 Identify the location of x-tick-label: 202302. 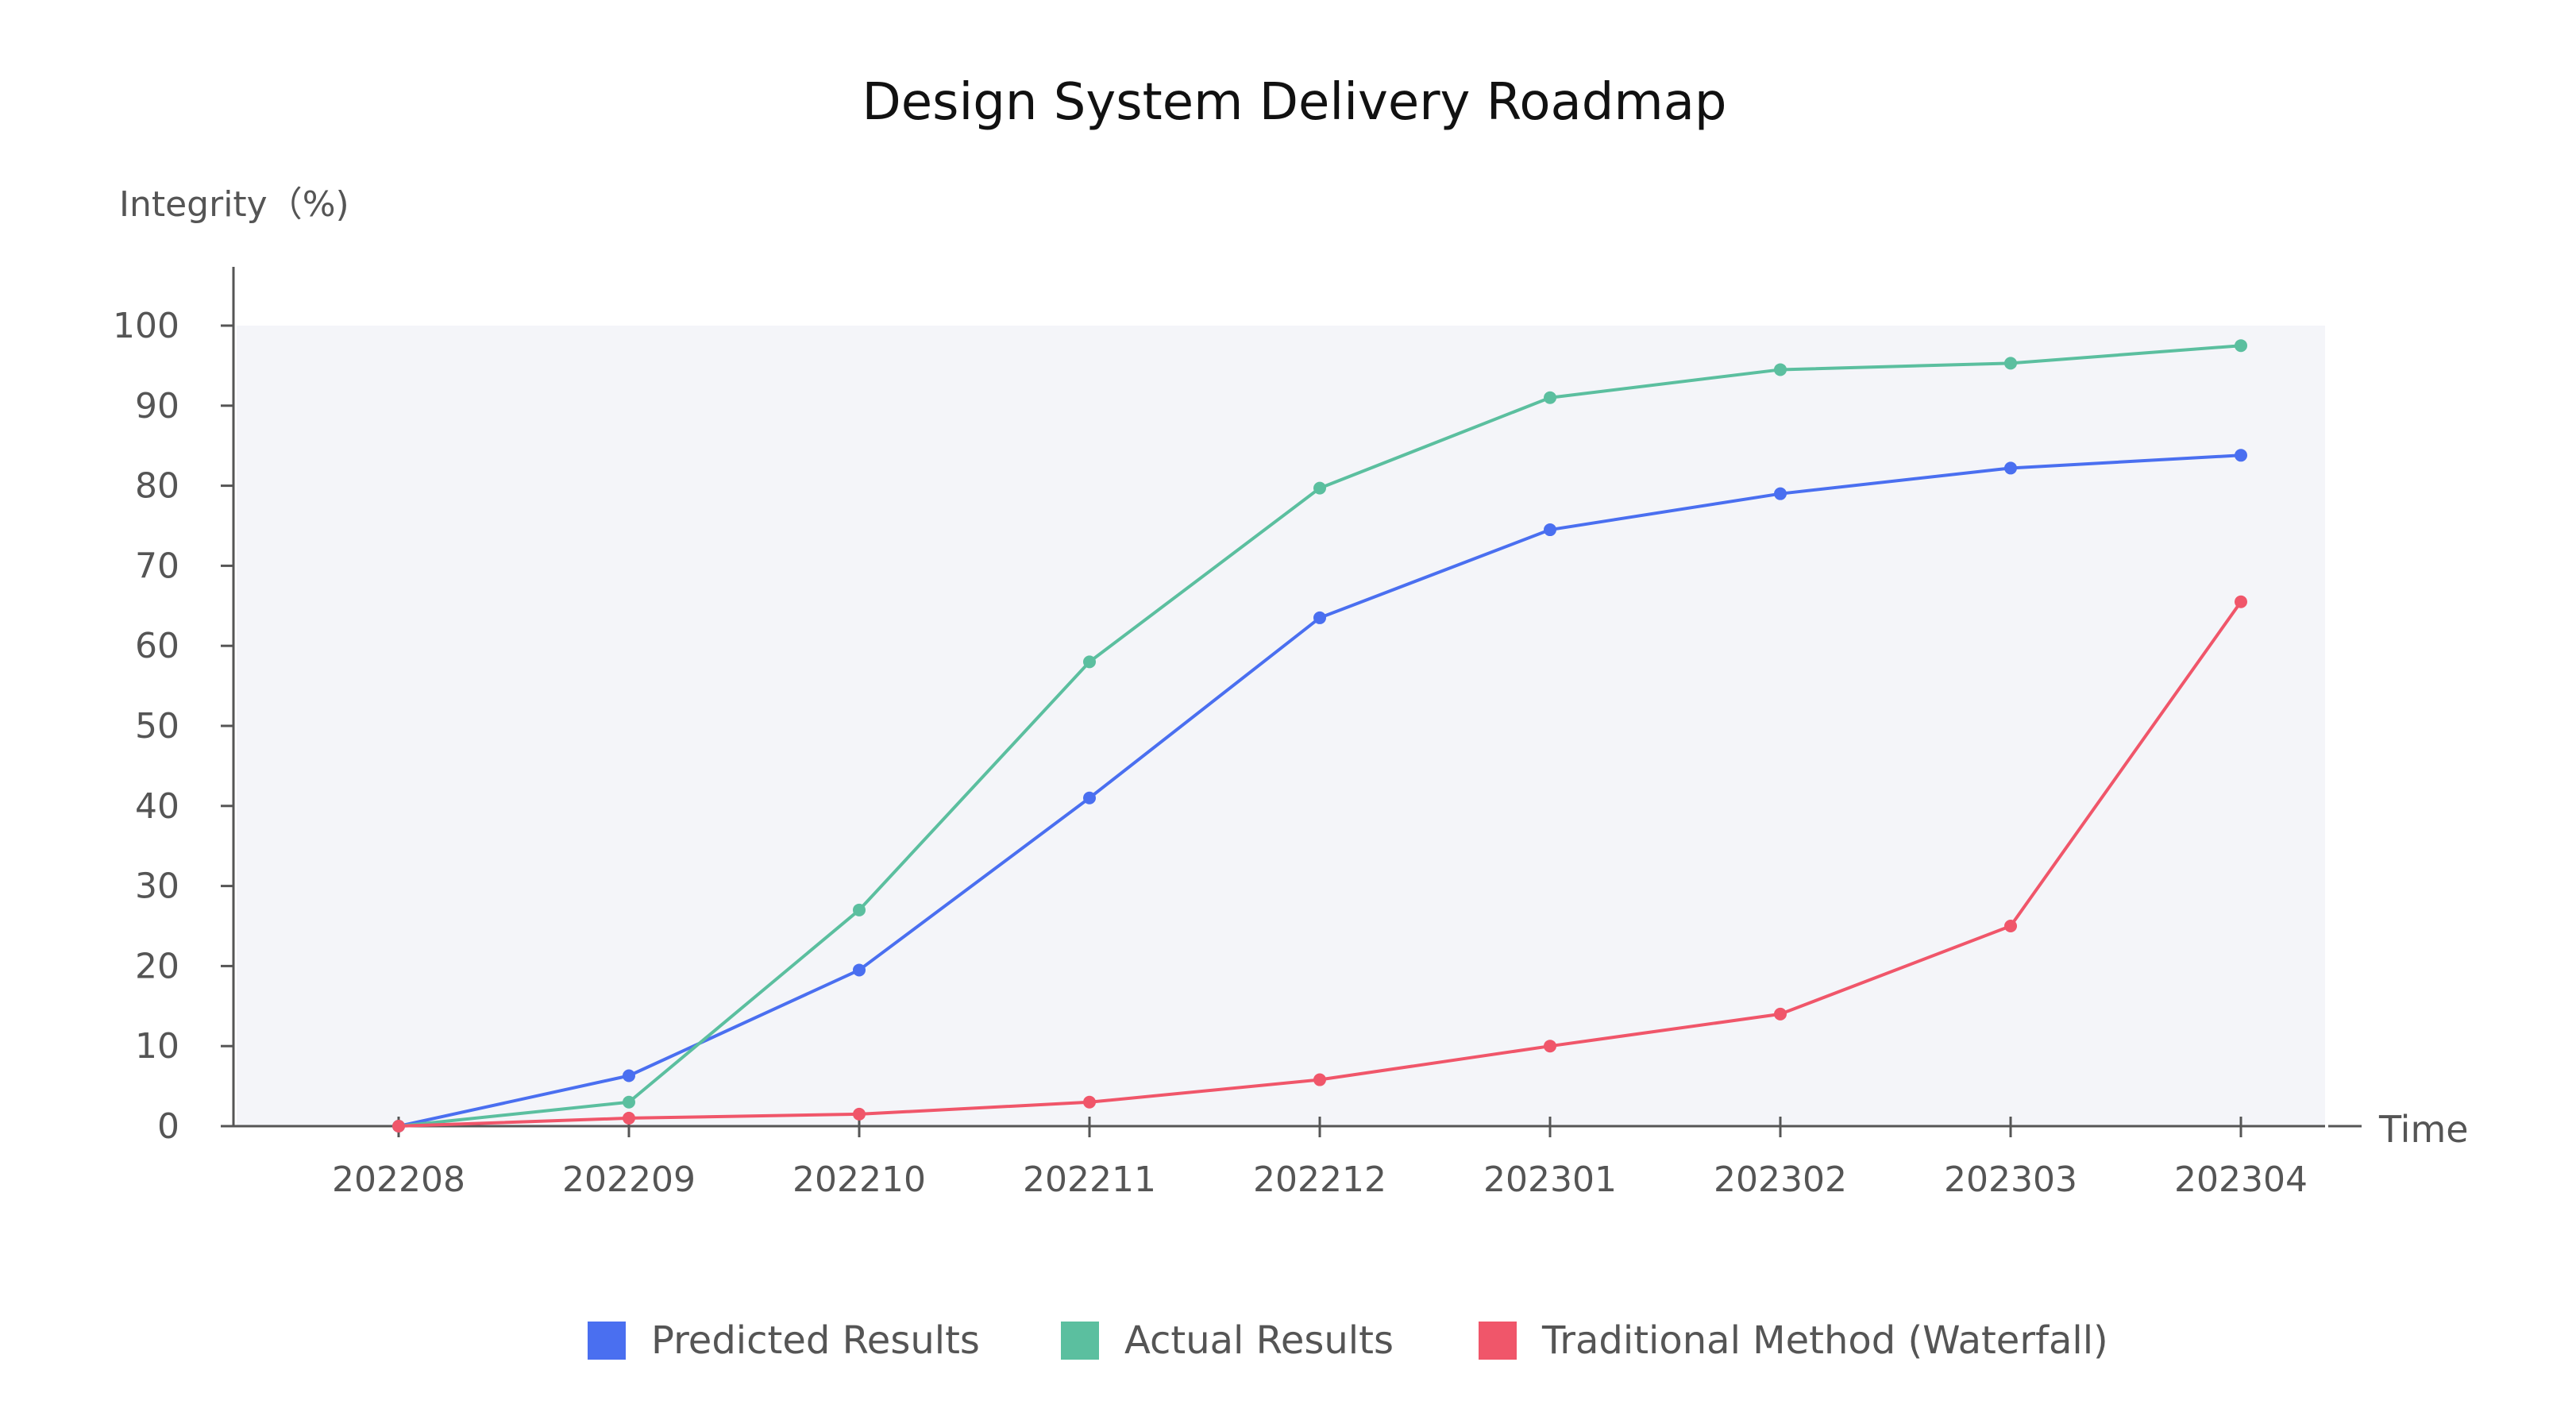
(1780, 1180).